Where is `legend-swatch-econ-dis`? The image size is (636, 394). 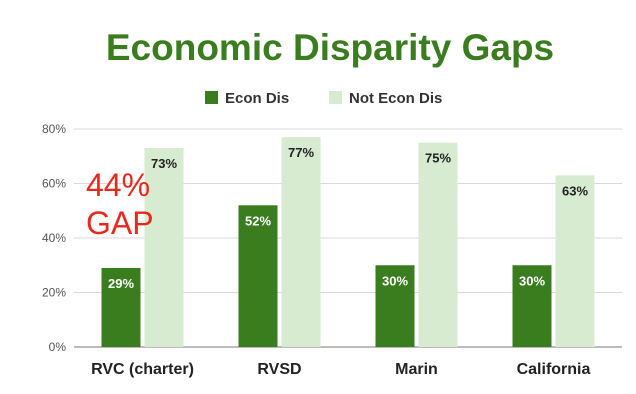
legend-swatch-econ-dis is located at coordinates (211, 97).